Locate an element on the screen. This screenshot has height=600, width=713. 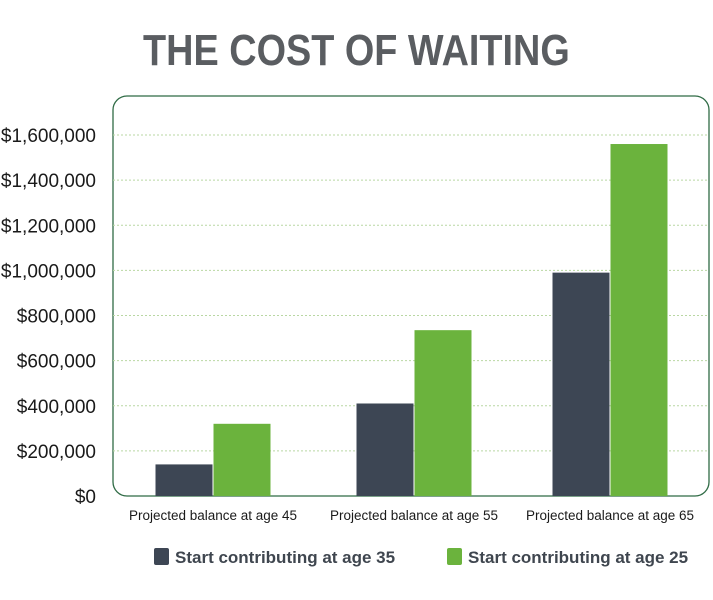
y-tick-label: $0 is located at coordinates (85, 497).